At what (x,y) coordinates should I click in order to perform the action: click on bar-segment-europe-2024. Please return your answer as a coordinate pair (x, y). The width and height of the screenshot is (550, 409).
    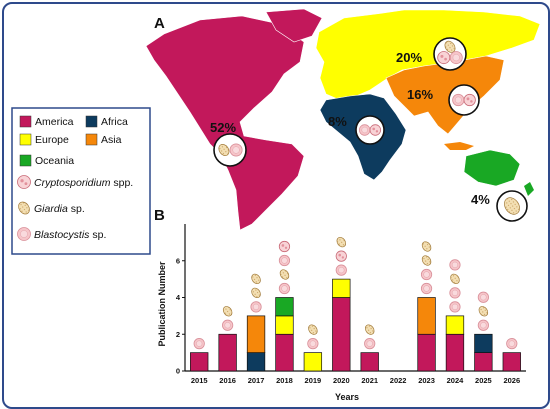
    Looking at the image, I should click on (455, 325).